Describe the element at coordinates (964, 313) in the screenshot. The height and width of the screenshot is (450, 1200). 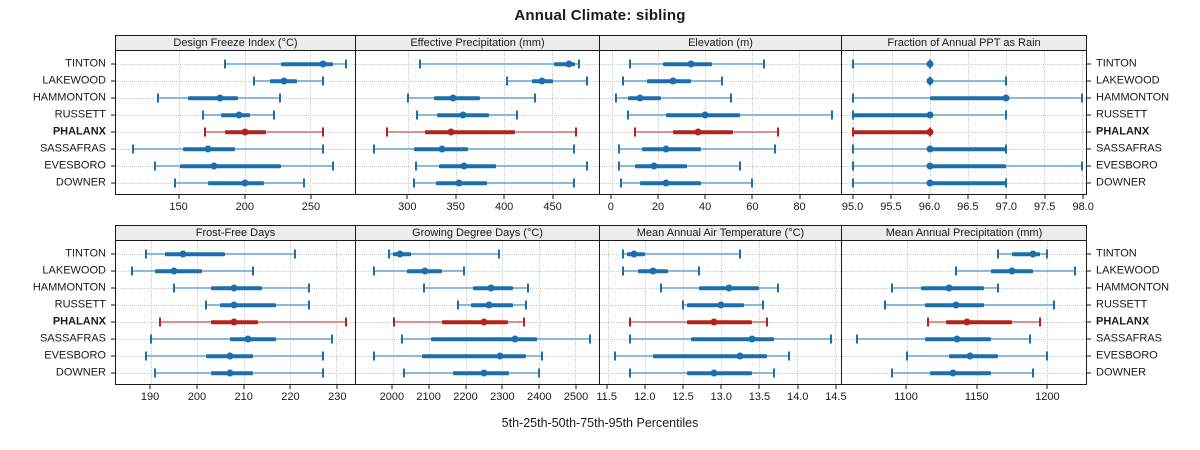
I see `panel-plot-area` at that location.